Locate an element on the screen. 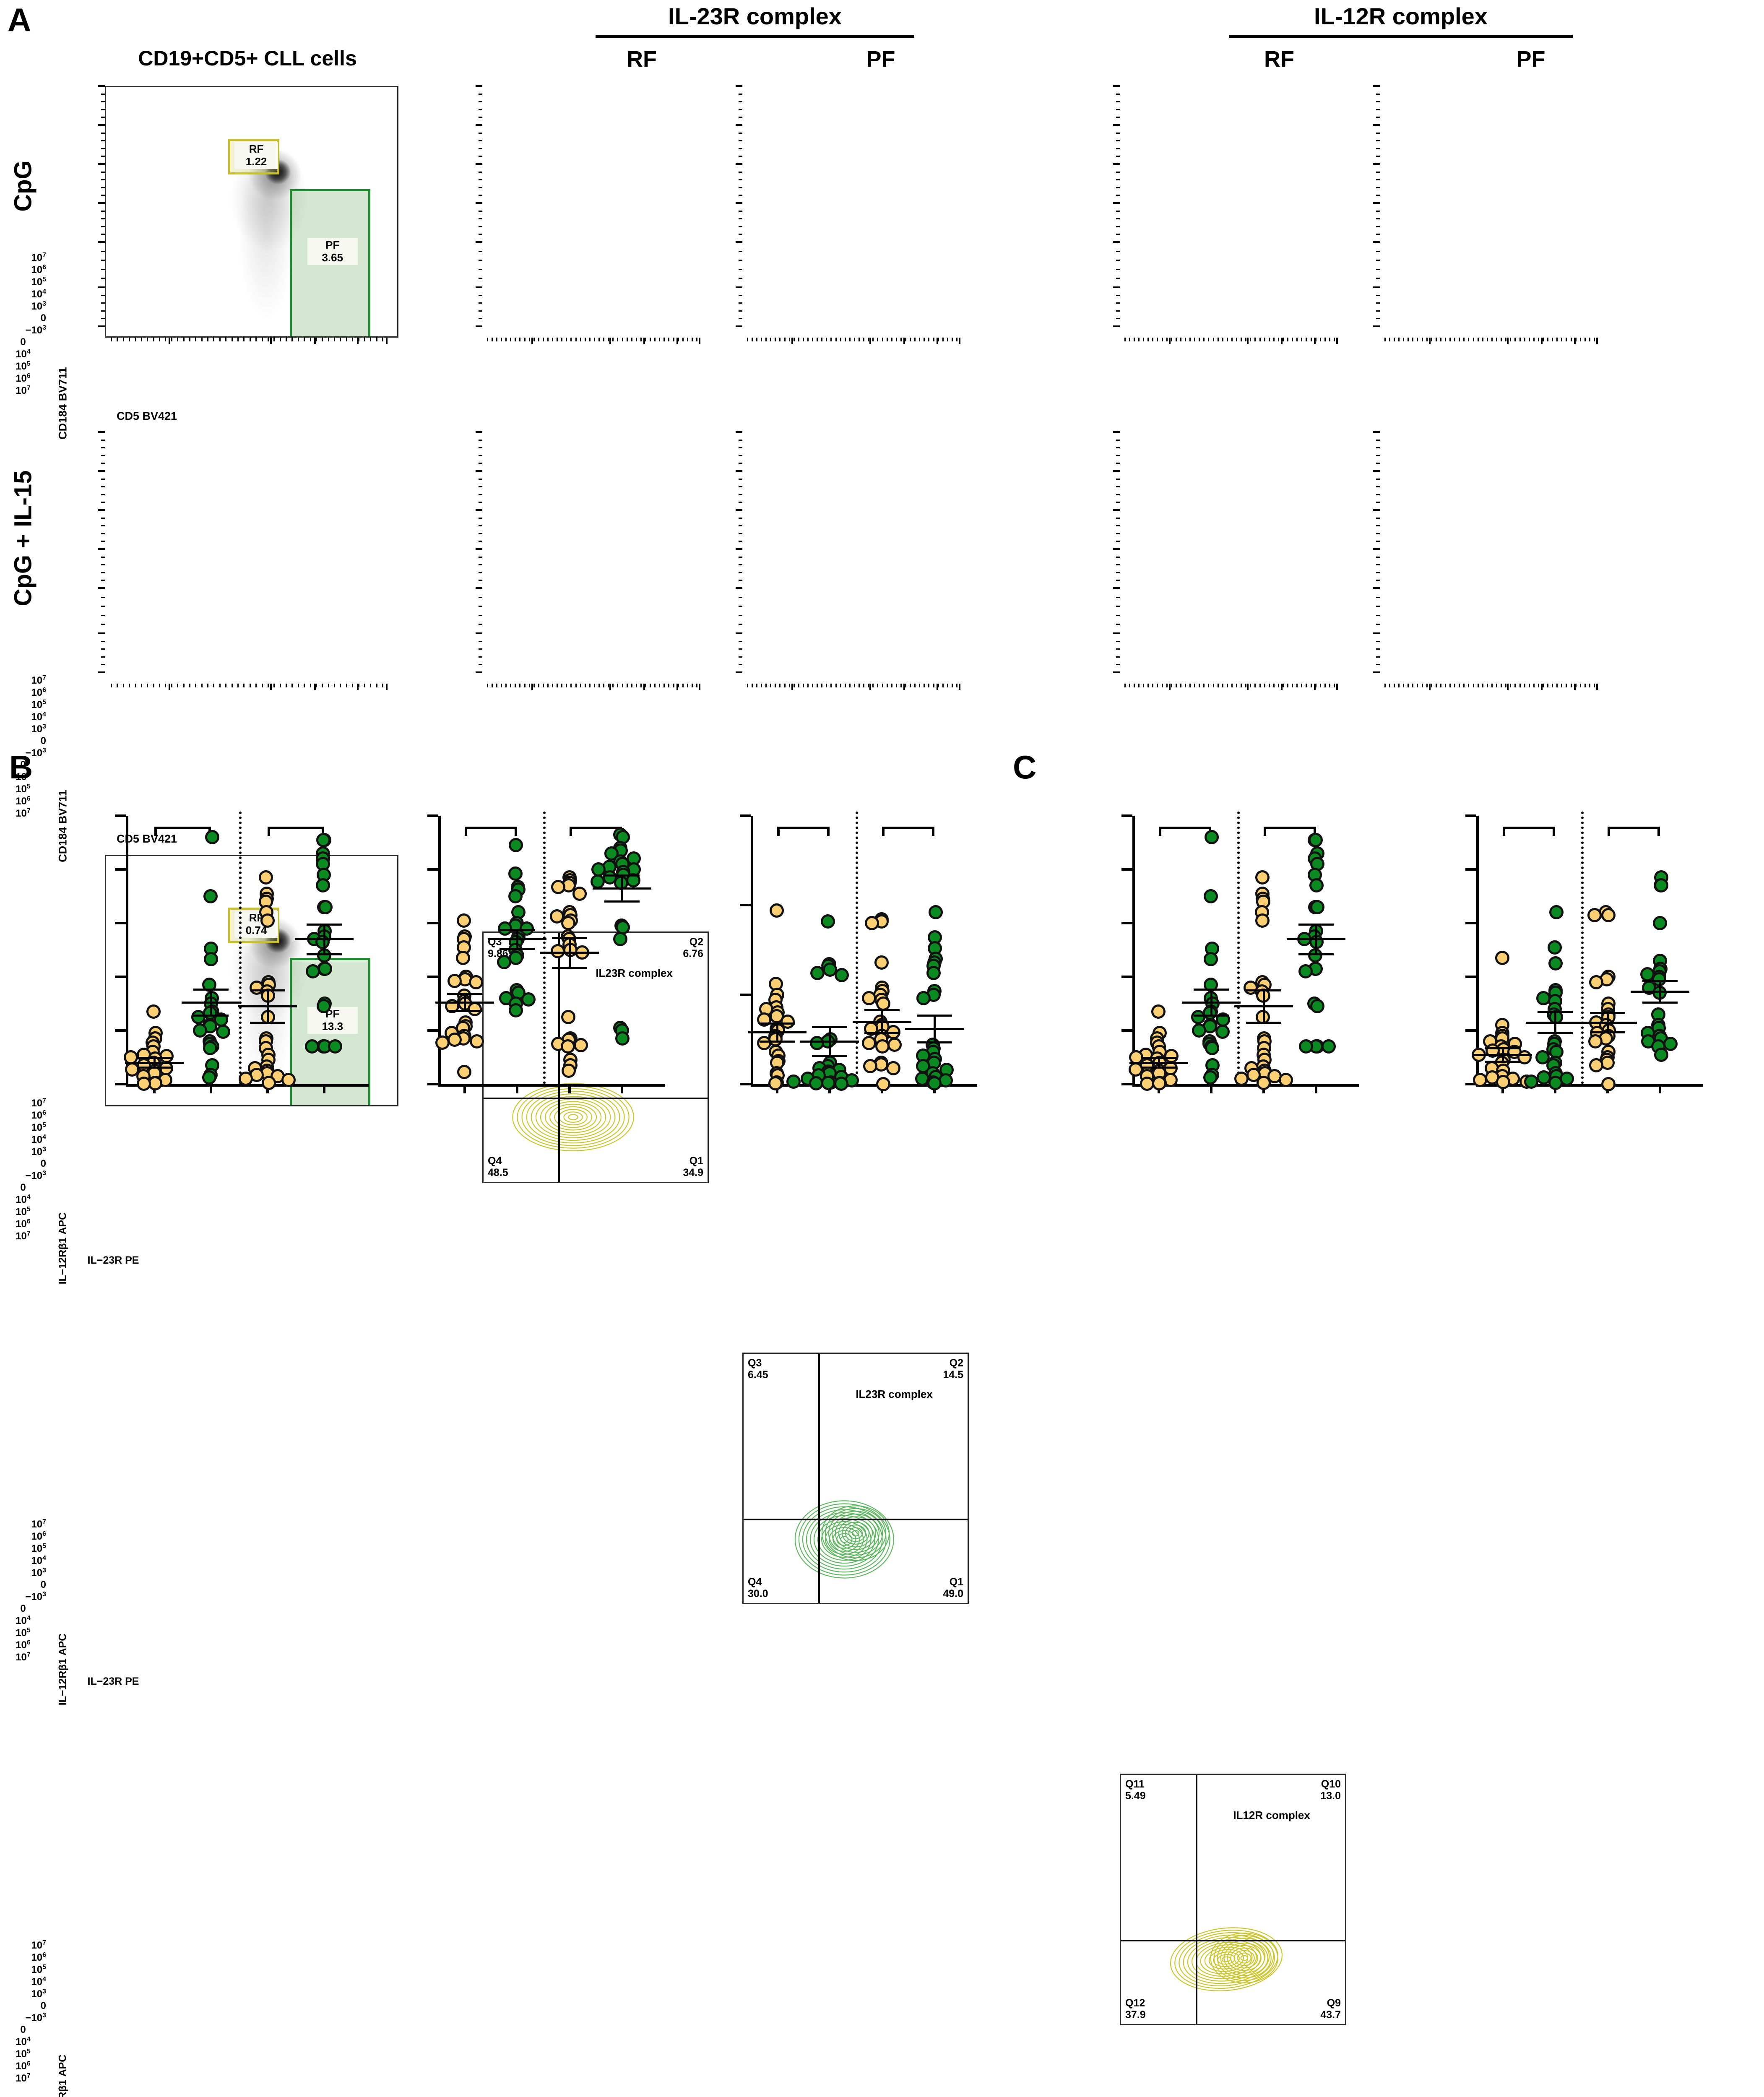 This screenshot has width=1764, height=2097. gating-plot-1-xlabel: CD5 BV421 is located at coordinates (147, 416).